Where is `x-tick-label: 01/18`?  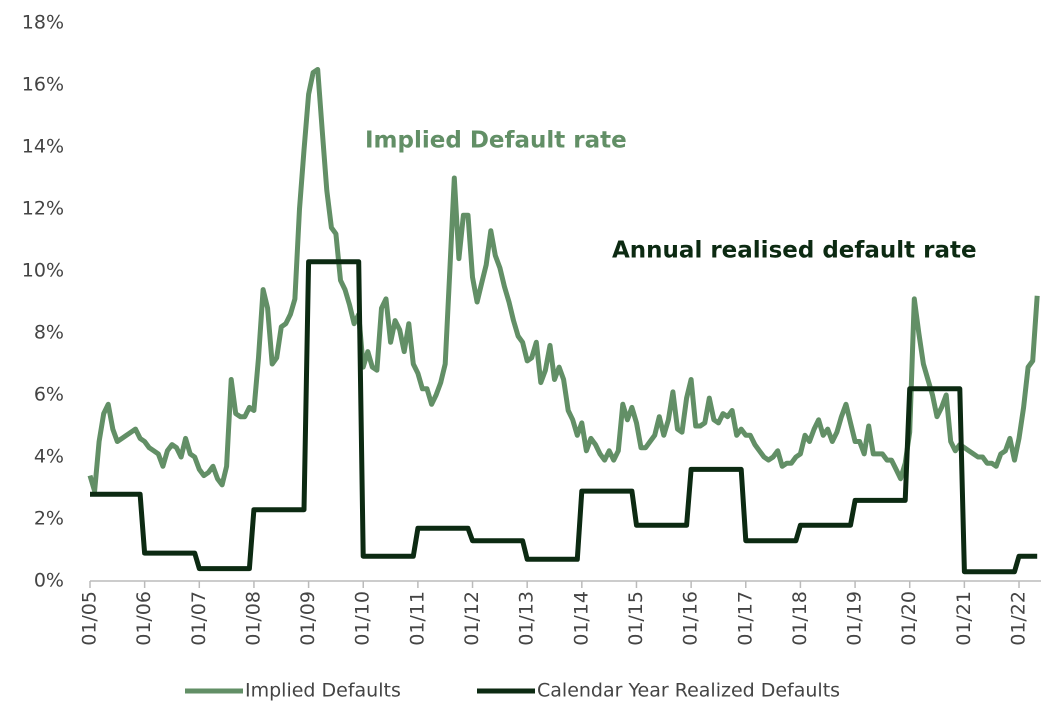 x-tick-label: 01/18 is located at coordinates (800, 618).